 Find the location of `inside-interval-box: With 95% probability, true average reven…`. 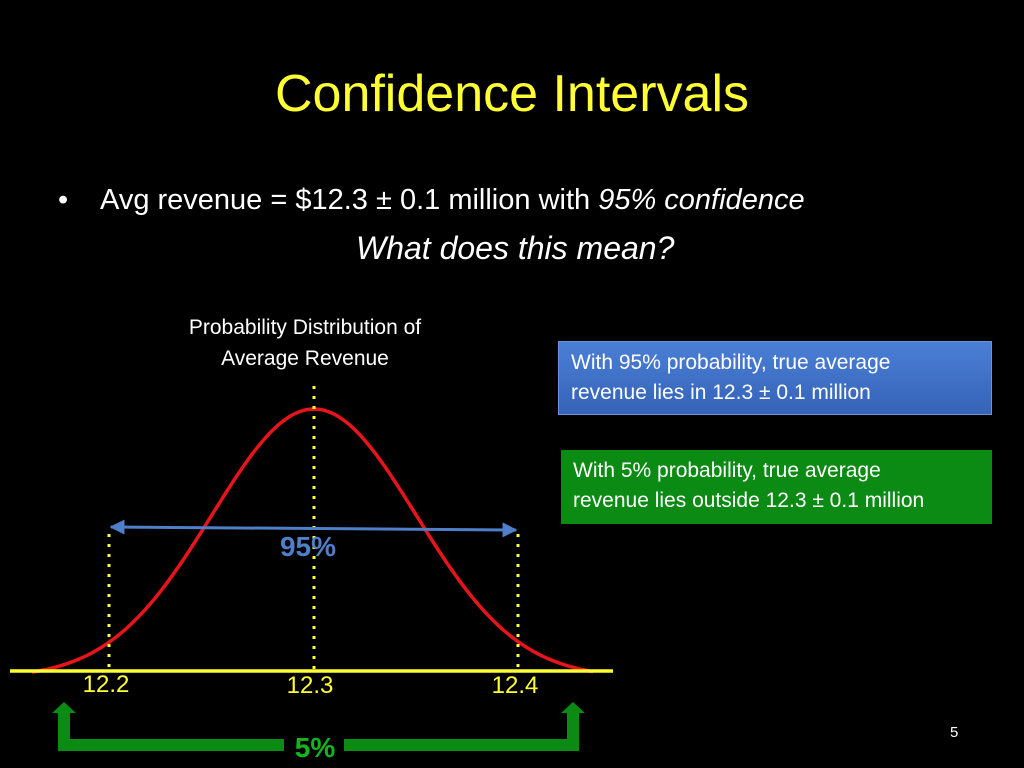

inside-interval-box: With 95% probability, true average reven… is located at coordinates (775, 378).